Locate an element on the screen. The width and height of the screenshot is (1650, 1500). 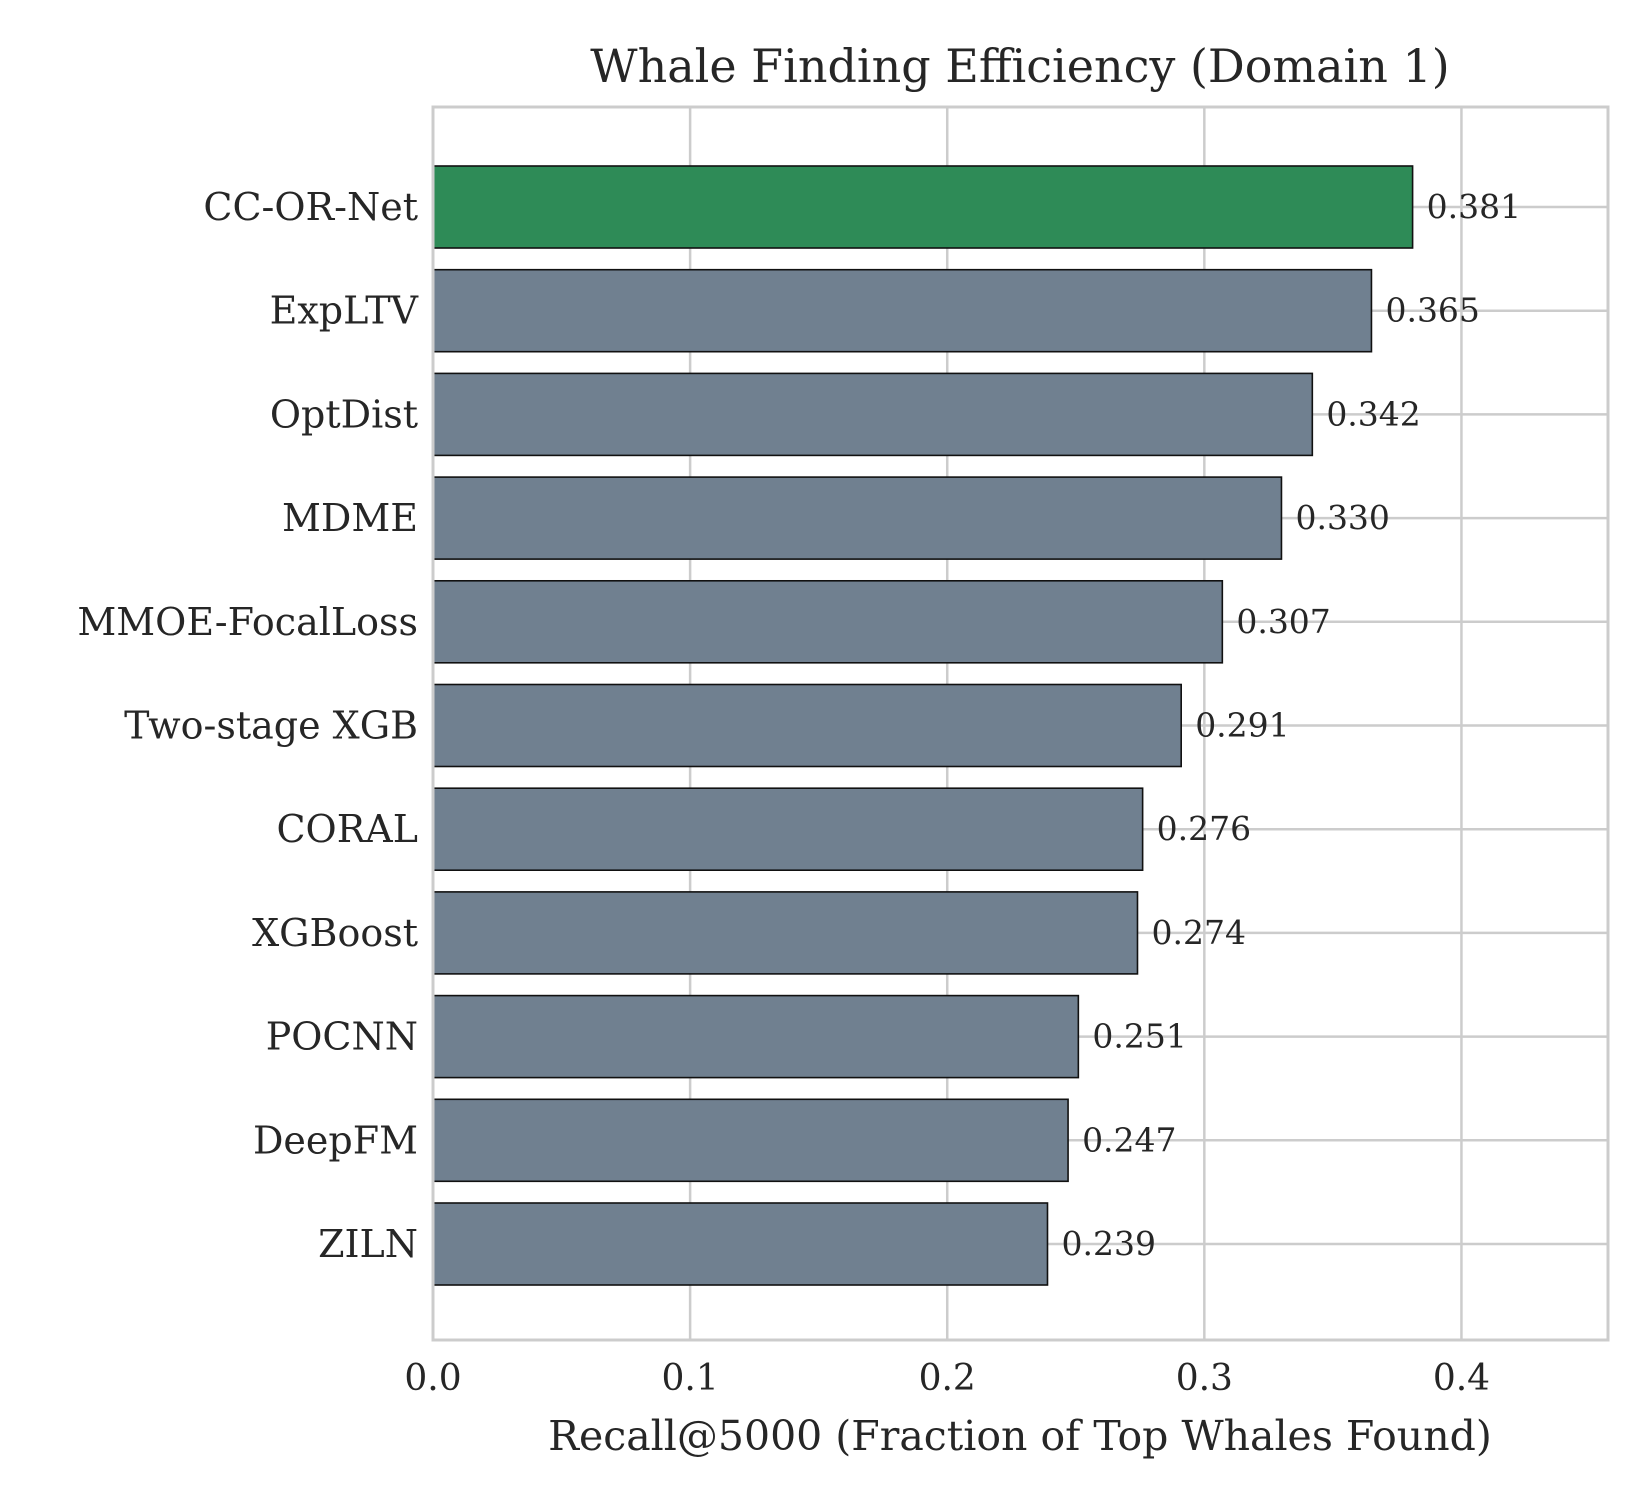
x-tick-label: 0.0 is located at coordinates (432, 1378).